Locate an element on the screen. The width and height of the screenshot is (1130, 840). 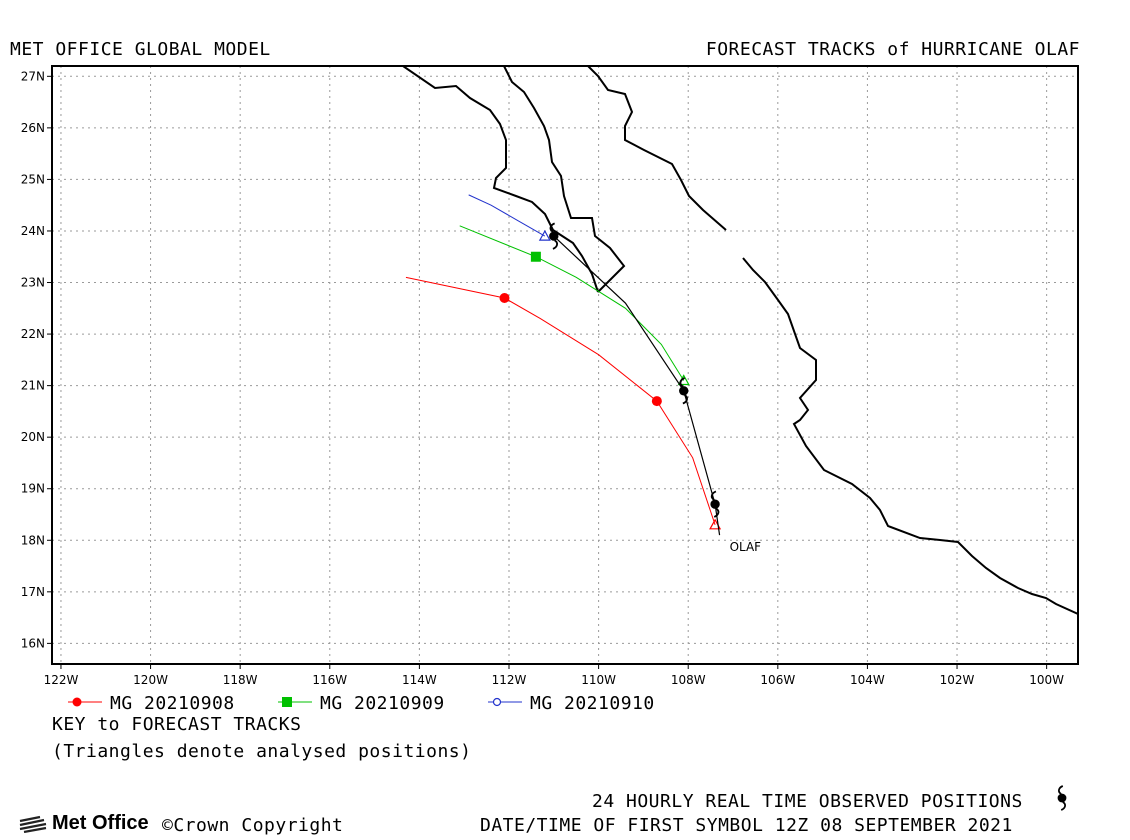
met-office-logo: Met Office is located at coordinates (83, 823).